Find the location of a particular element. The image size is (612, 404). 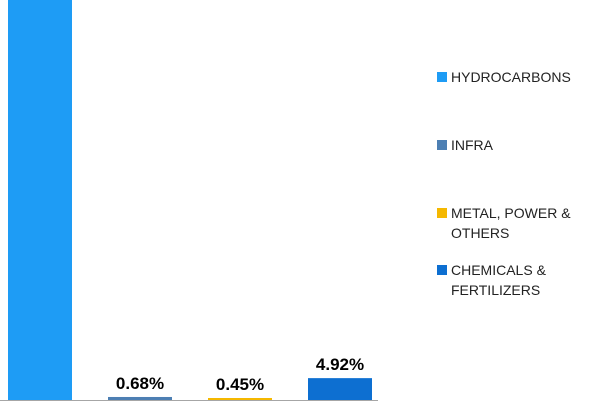

legend-item: CHEMICALS & FERTILIZERS is located at coordinates (516, 280).